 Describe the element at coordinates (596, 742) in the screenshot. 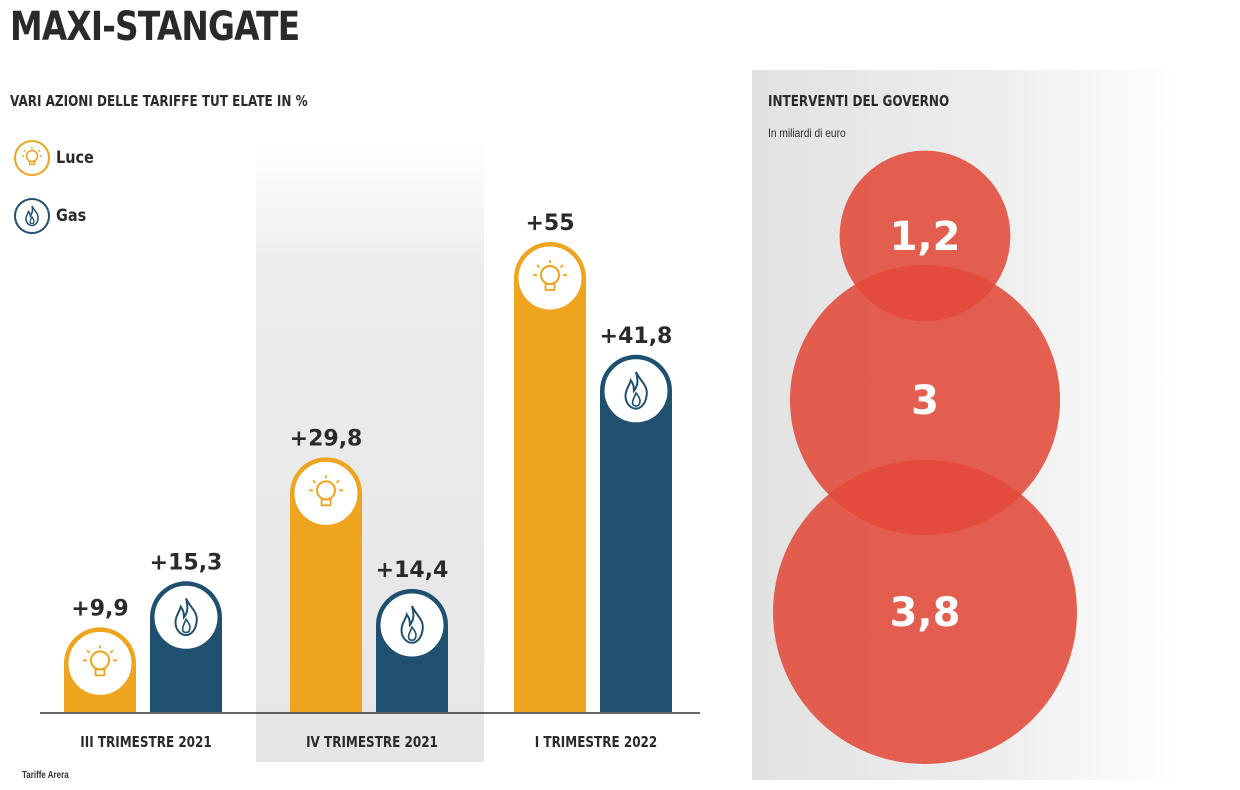

I see `category-label: I TRIMESTRE 2022` at that location.